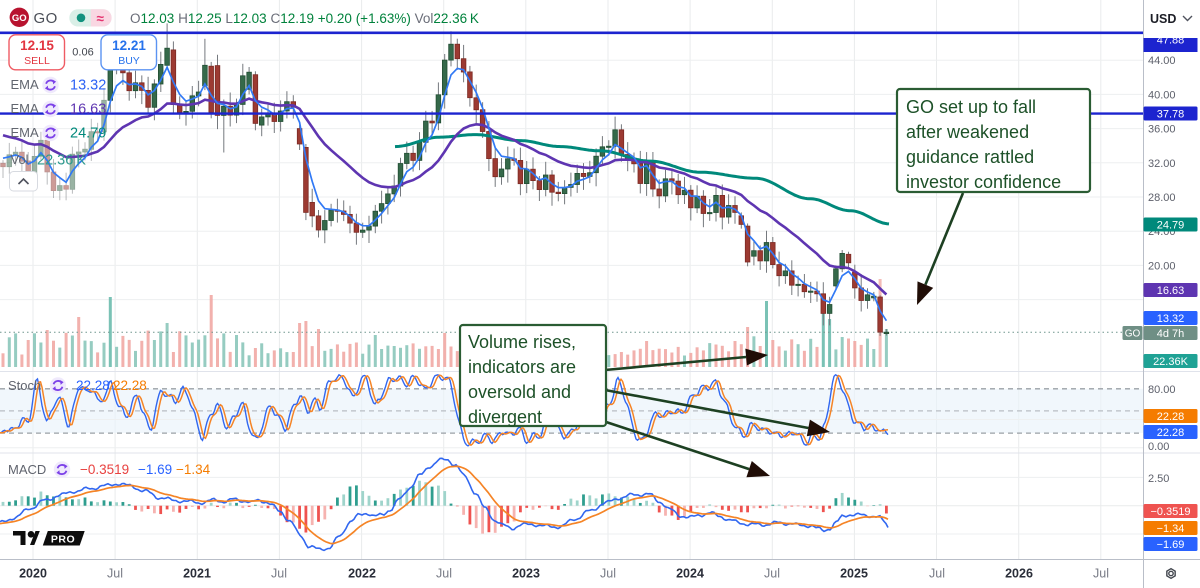 The image size is (1200, 588). What do you see at coordinates (1171, 115) in the screenshot?
I see `svg-text: 37.78` at bounding box center [1171, 115].